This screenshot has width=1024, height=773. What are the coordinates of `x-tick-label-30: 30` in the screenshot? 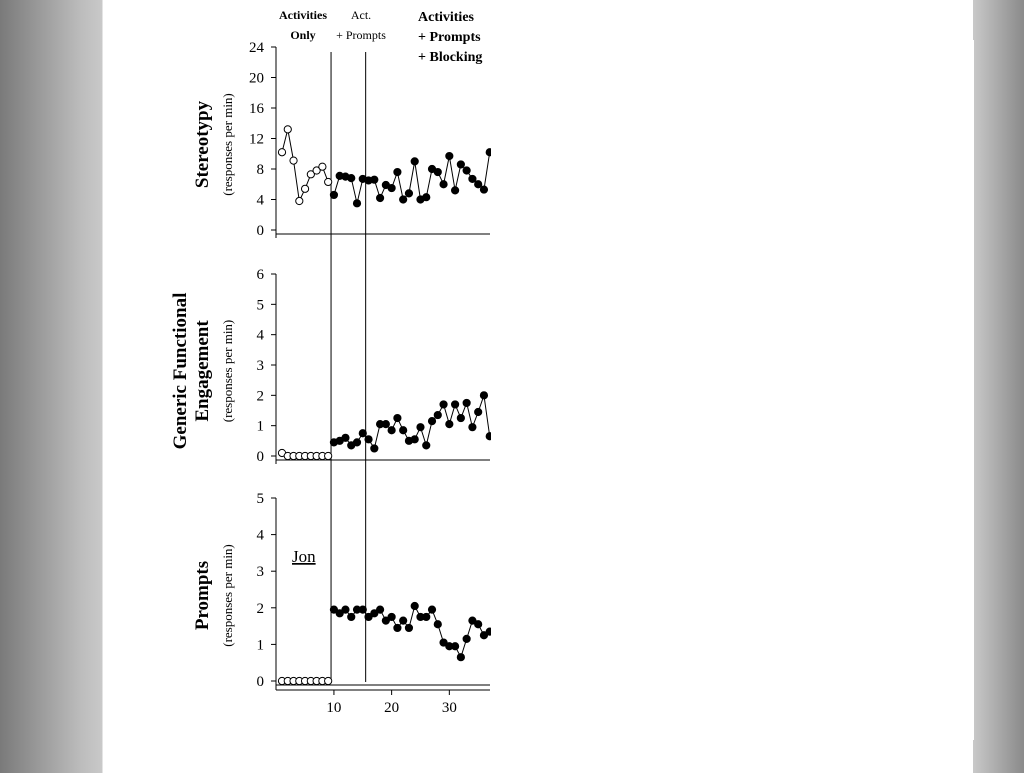 It's located at (449, 708).